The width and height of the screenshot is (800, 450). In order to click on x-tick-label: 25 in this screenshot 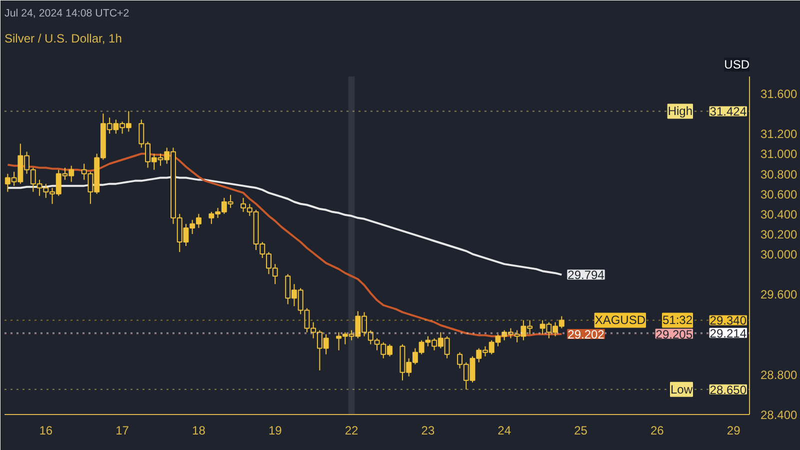, I will do `click(581, 431)`.